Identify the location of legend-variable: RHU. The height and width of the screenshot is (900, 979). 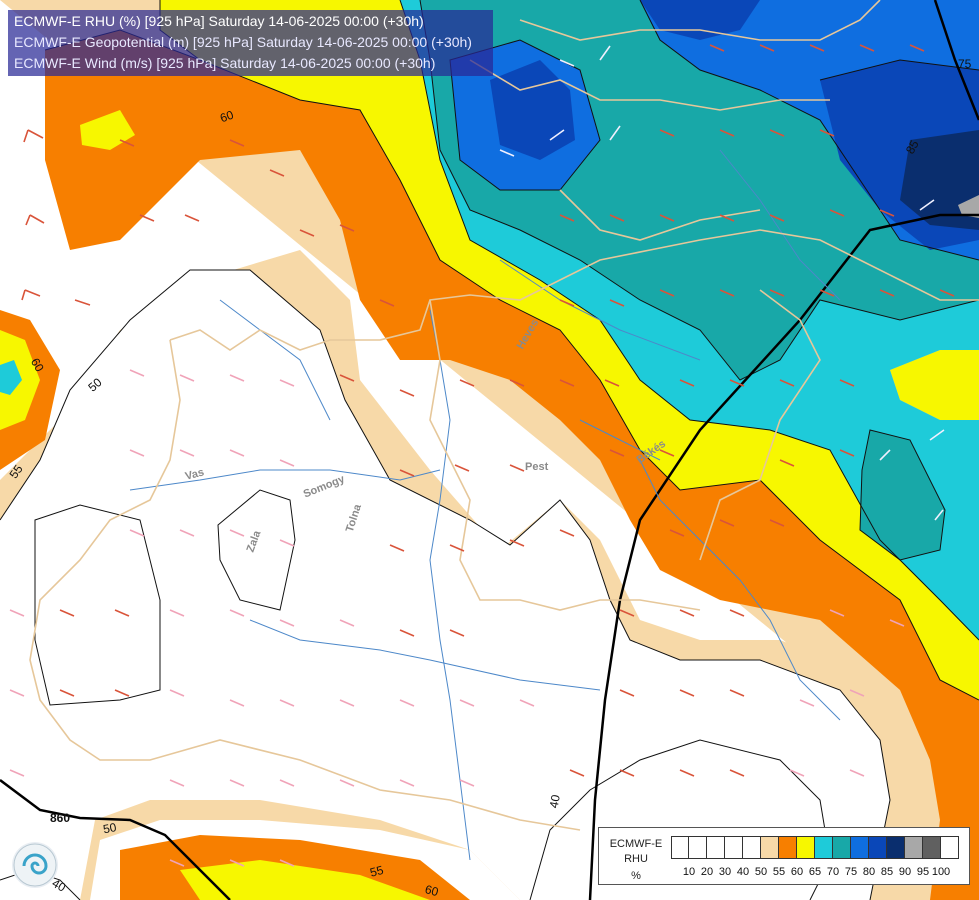
(636, 859).